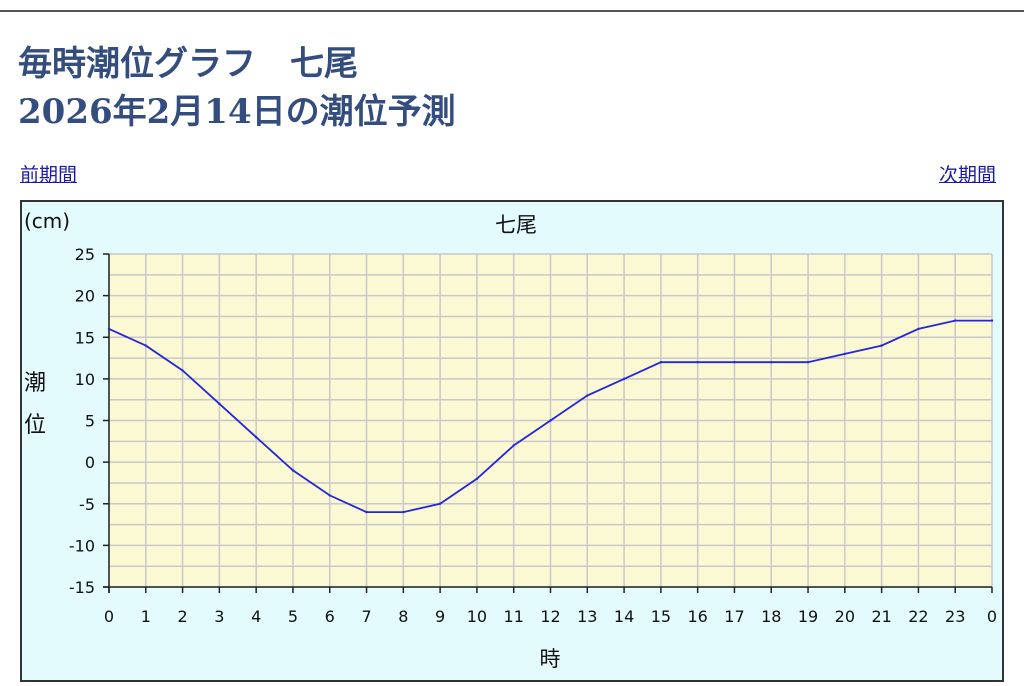  I want to click on x-tick-label: 2, so click(182, 616).